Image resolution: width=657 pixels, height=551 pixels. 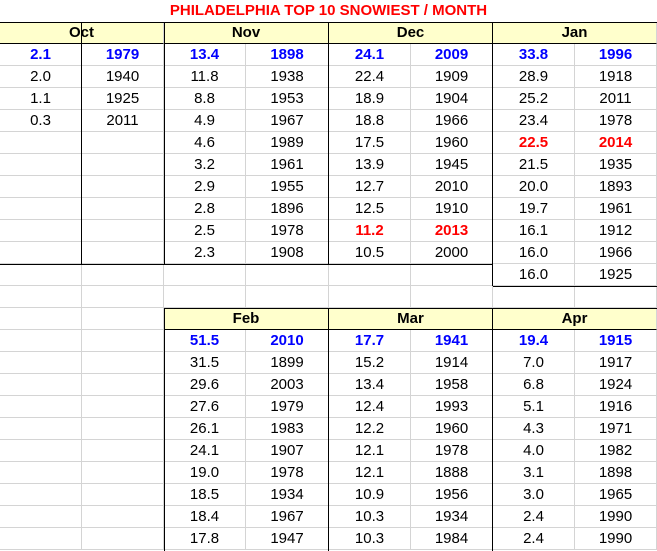 I want to click on snowfall-value: 4.9, so click(x=205, y=121).